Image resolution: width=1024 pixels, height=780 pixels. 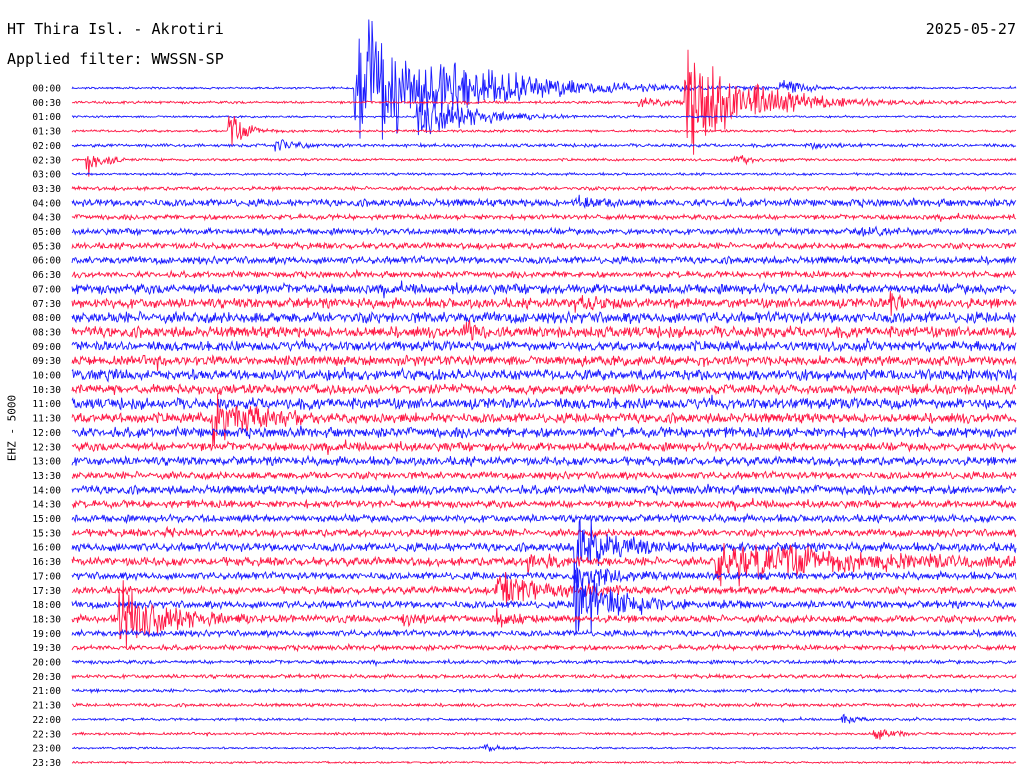 What do you see at coordinates (46, 117) in the screenshot?
I see `time-tick-label: 01:00` at bounding box center [46, 117].